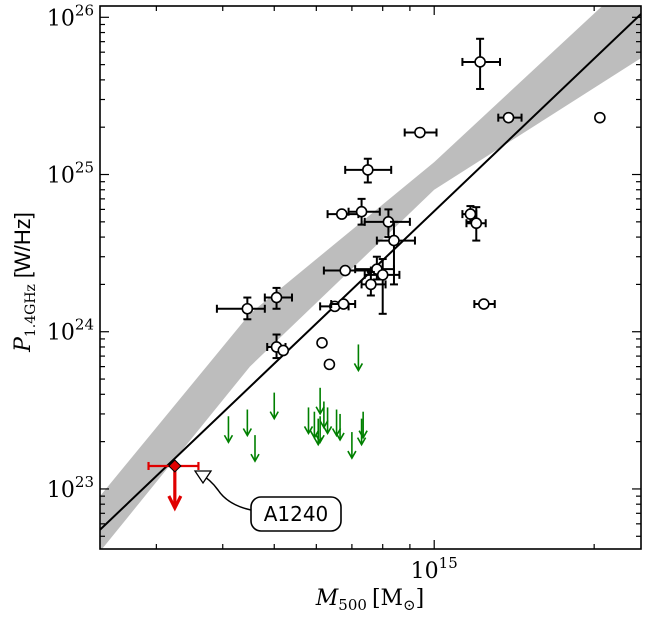 This screenshot has height=622, width=645. I want to click on callout-label: A1240, so click(296, 514).